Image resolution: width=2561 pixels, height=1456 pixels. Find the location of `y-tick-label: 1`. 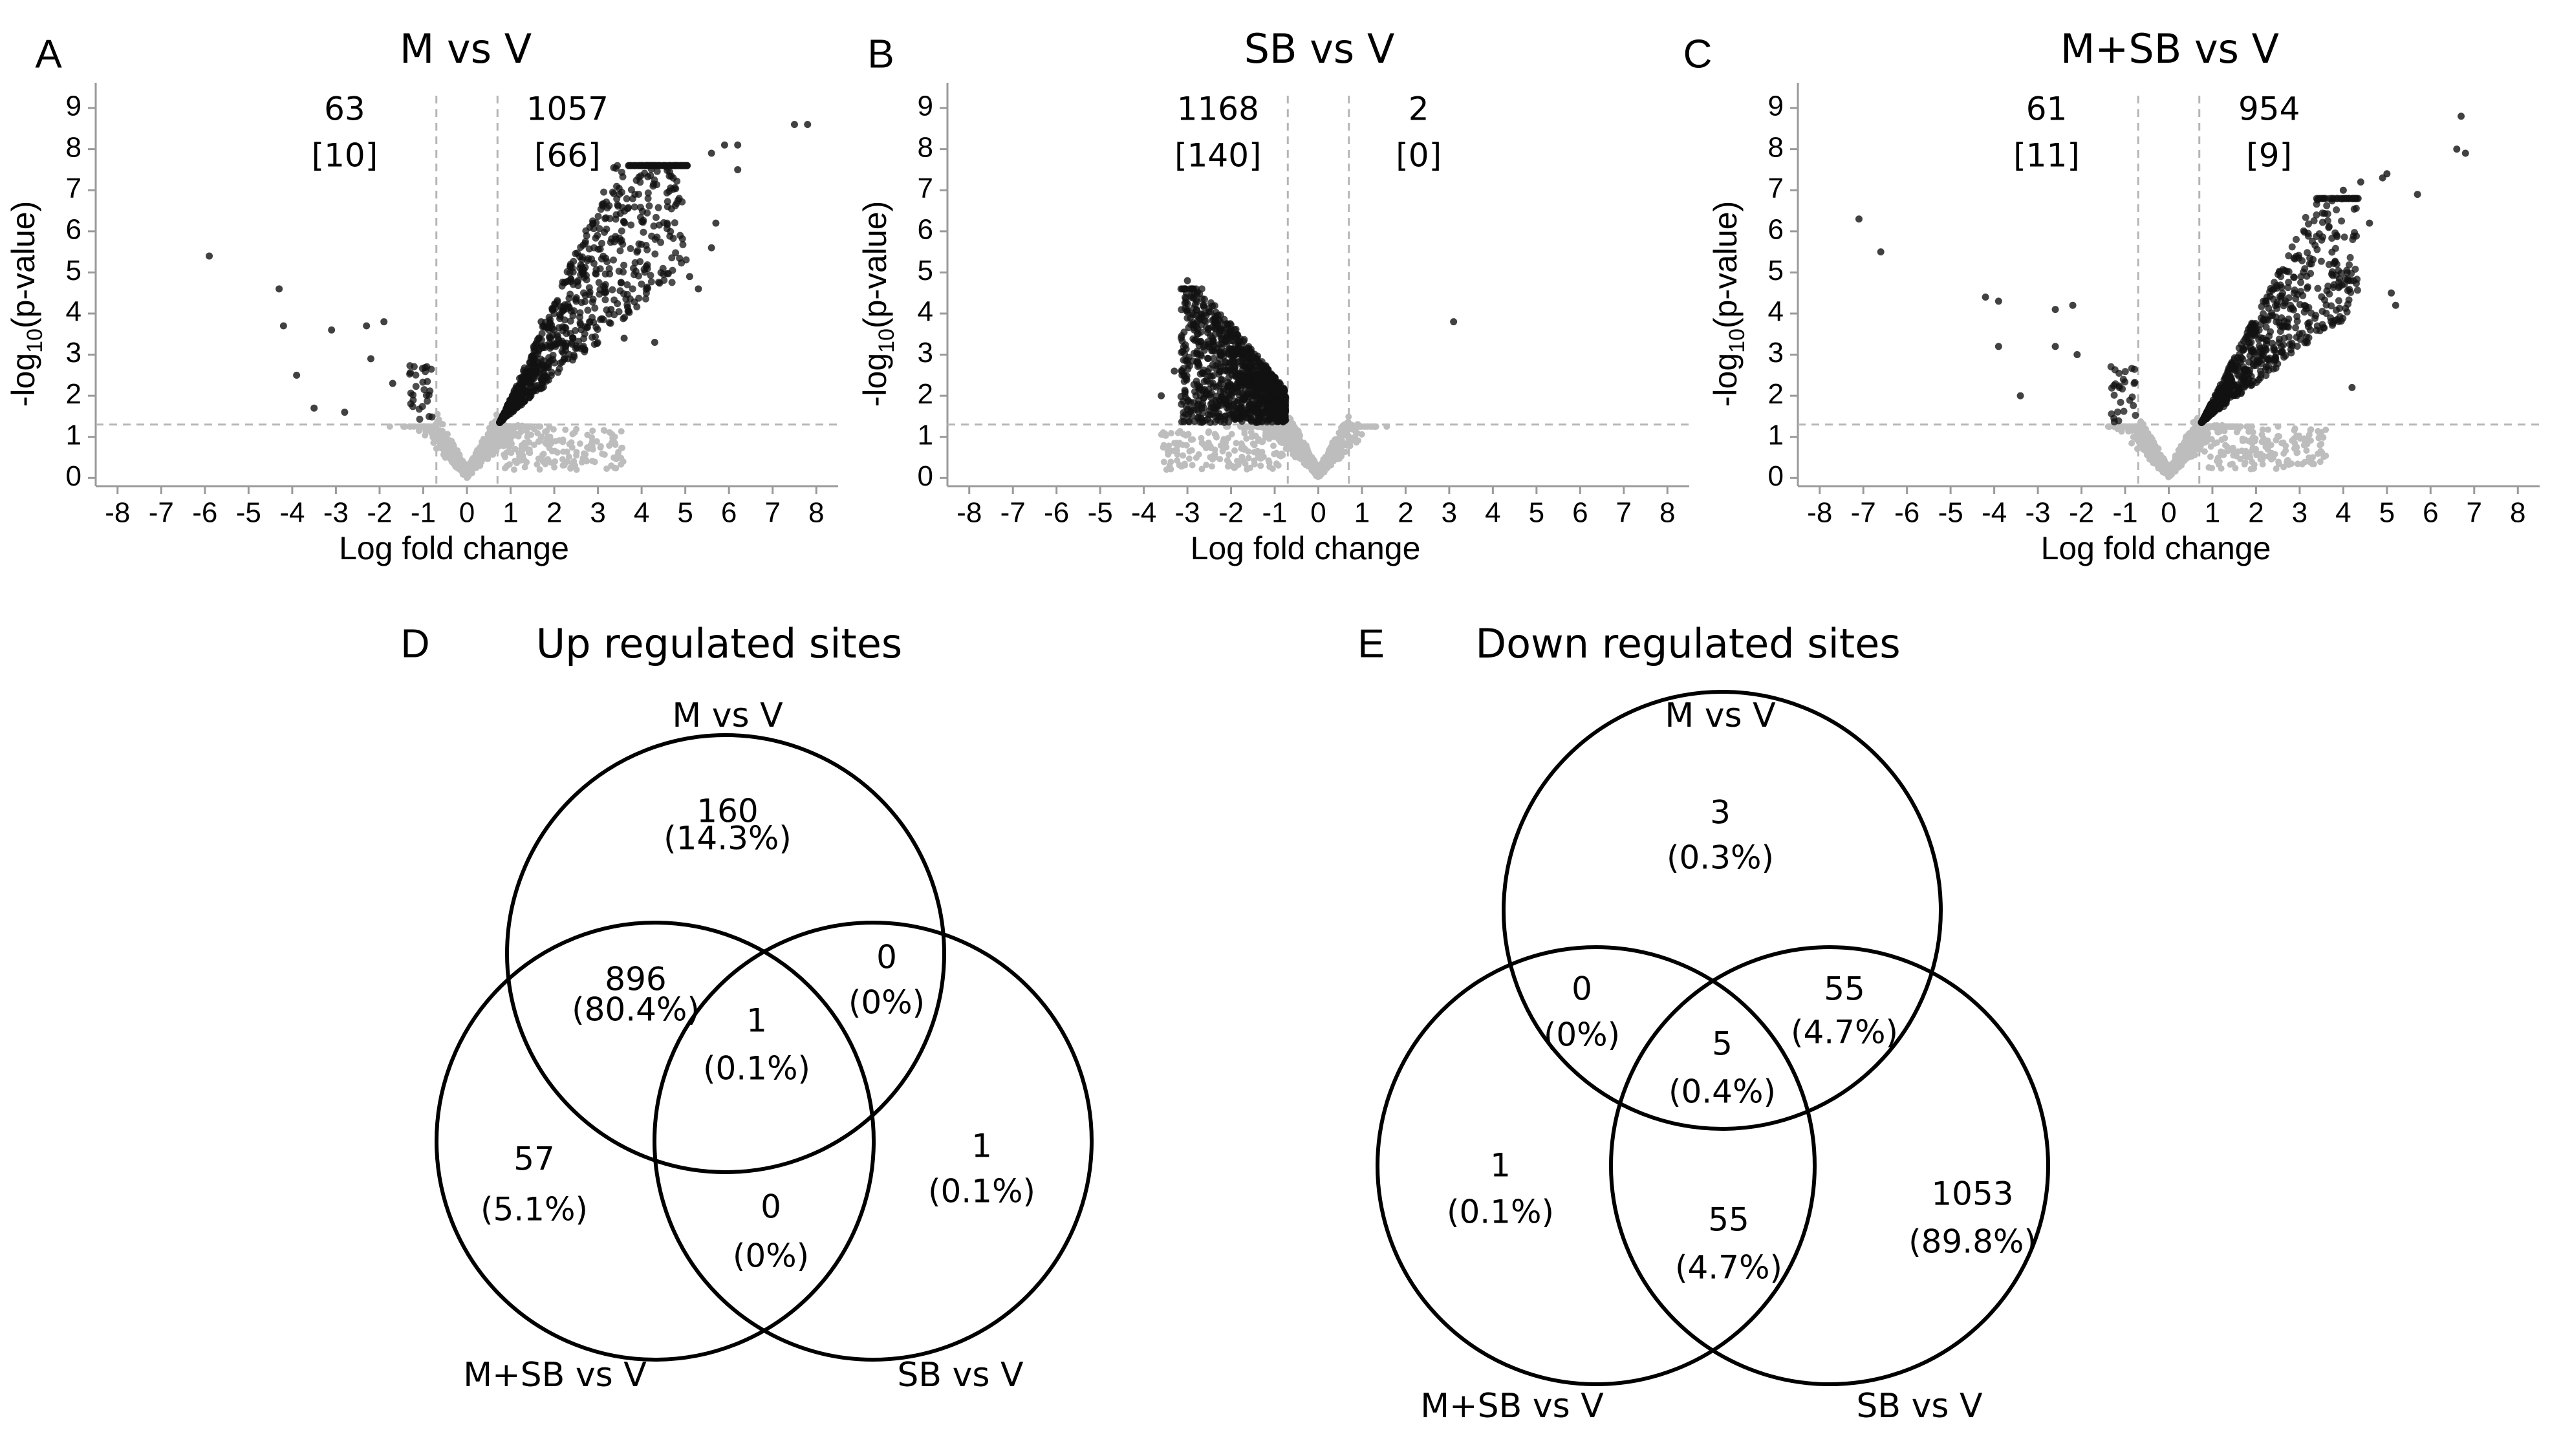

y-tick-label: 1 is located at coordinates (1776, 435).